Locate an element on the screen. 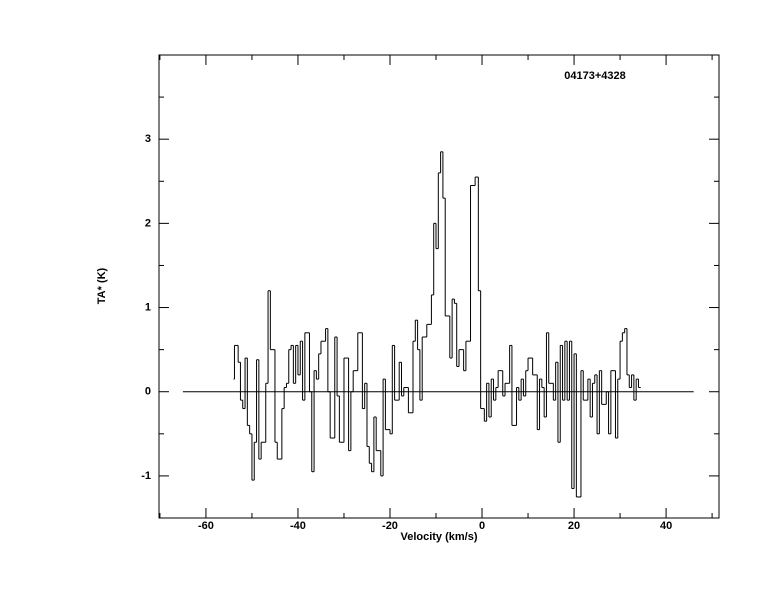  y-tick-label: 1 is located at coordinates (148, 307).